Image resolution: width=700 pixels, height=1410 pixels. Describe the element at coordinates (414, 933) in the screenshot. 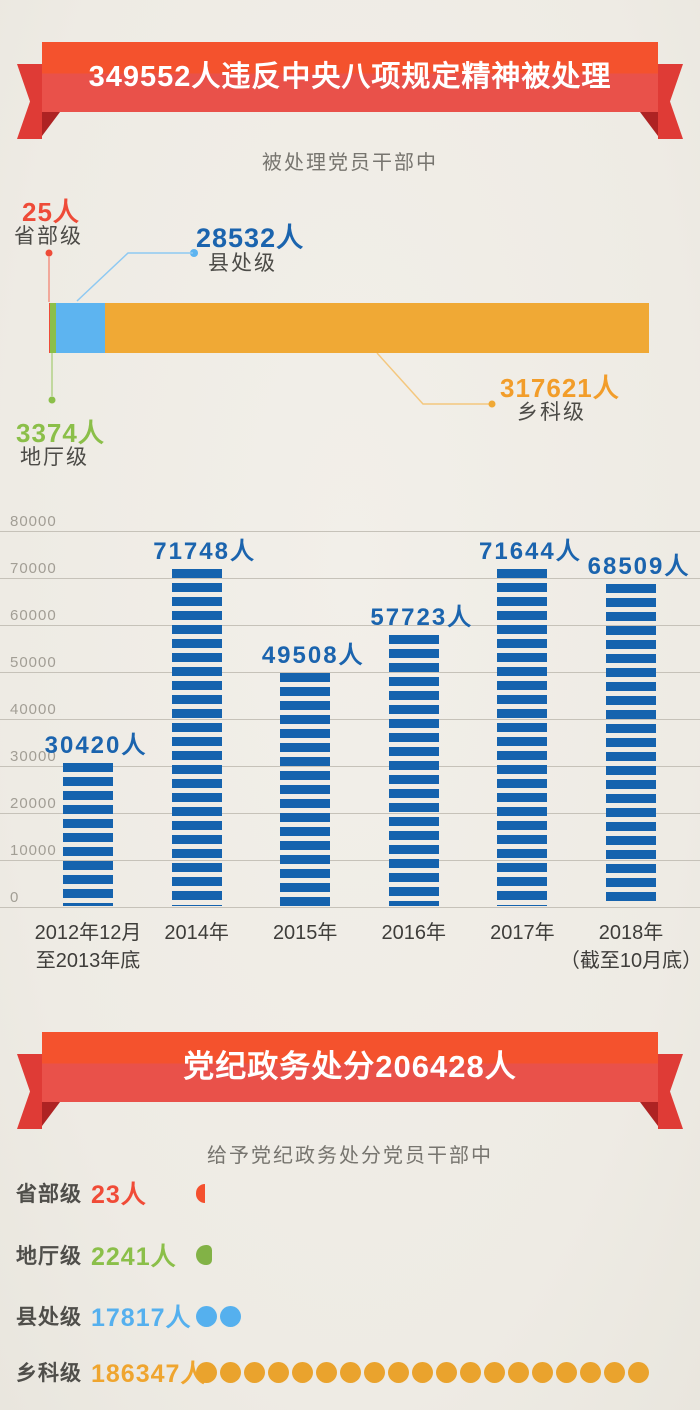

I see `x-axis-label-3-0: 2016年` at that location.